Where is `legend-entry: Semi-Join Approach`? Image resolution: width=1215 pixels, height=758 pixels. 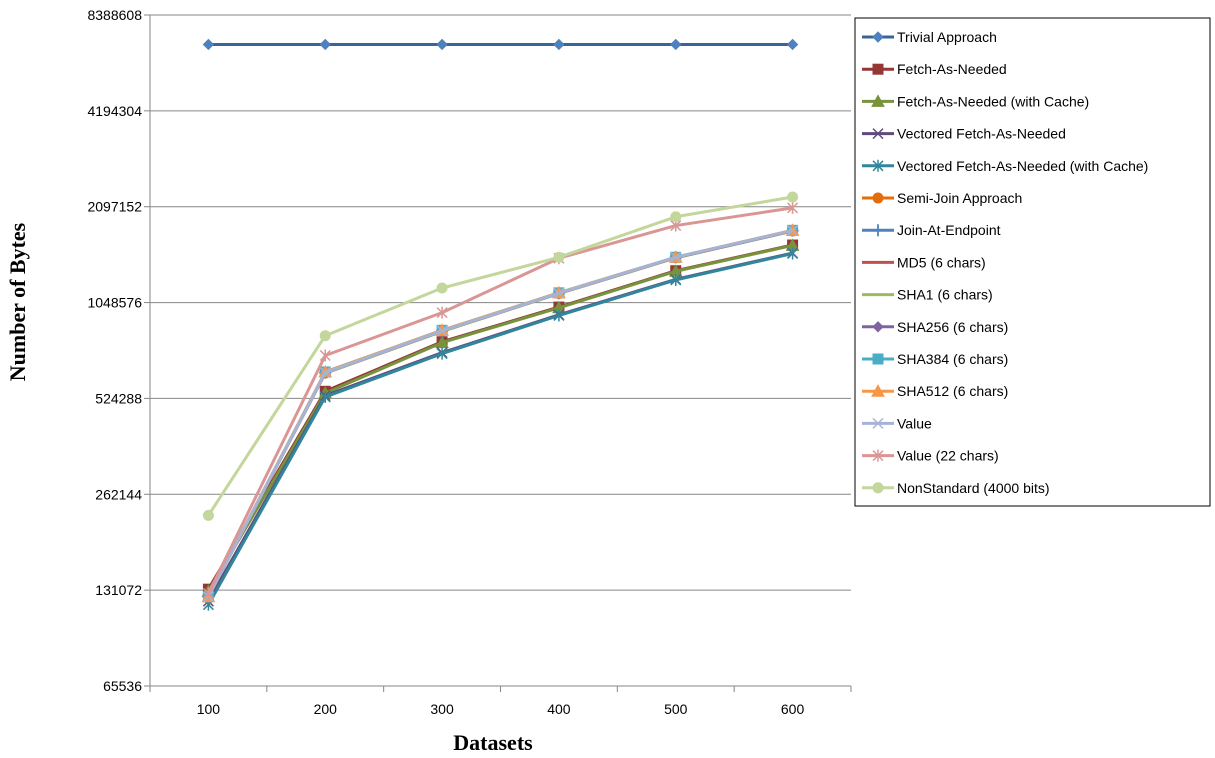
legend-entry: Semi-Join Approach is located at coordinates (942, 198).